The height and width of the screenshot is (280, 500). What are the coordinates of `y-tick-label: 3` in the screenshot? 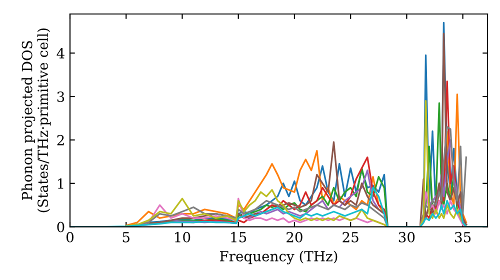 It's located at (60, 96).